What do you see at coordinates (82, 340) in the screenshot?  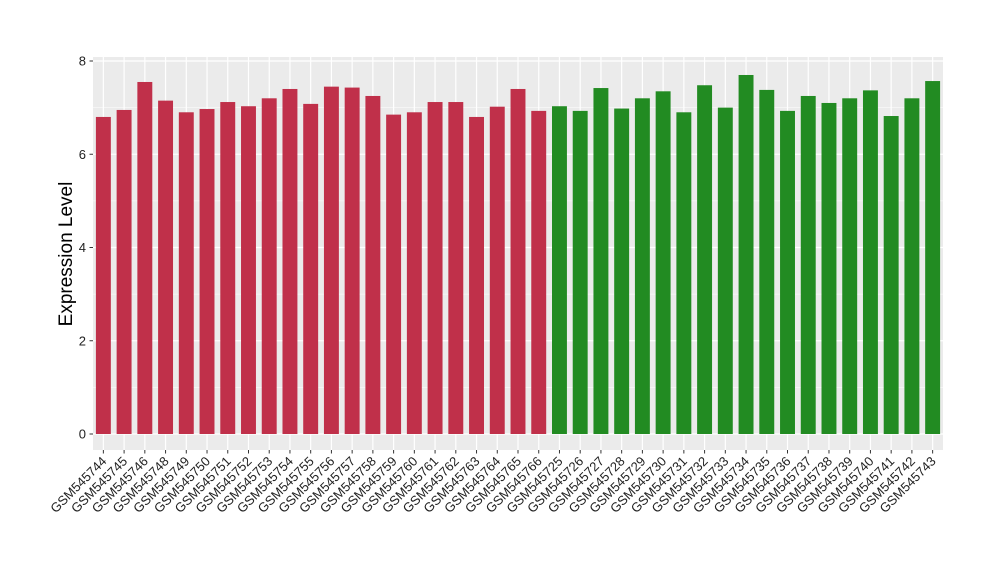 I see `y-tick-label: 2` at bounding box center [82, 340].